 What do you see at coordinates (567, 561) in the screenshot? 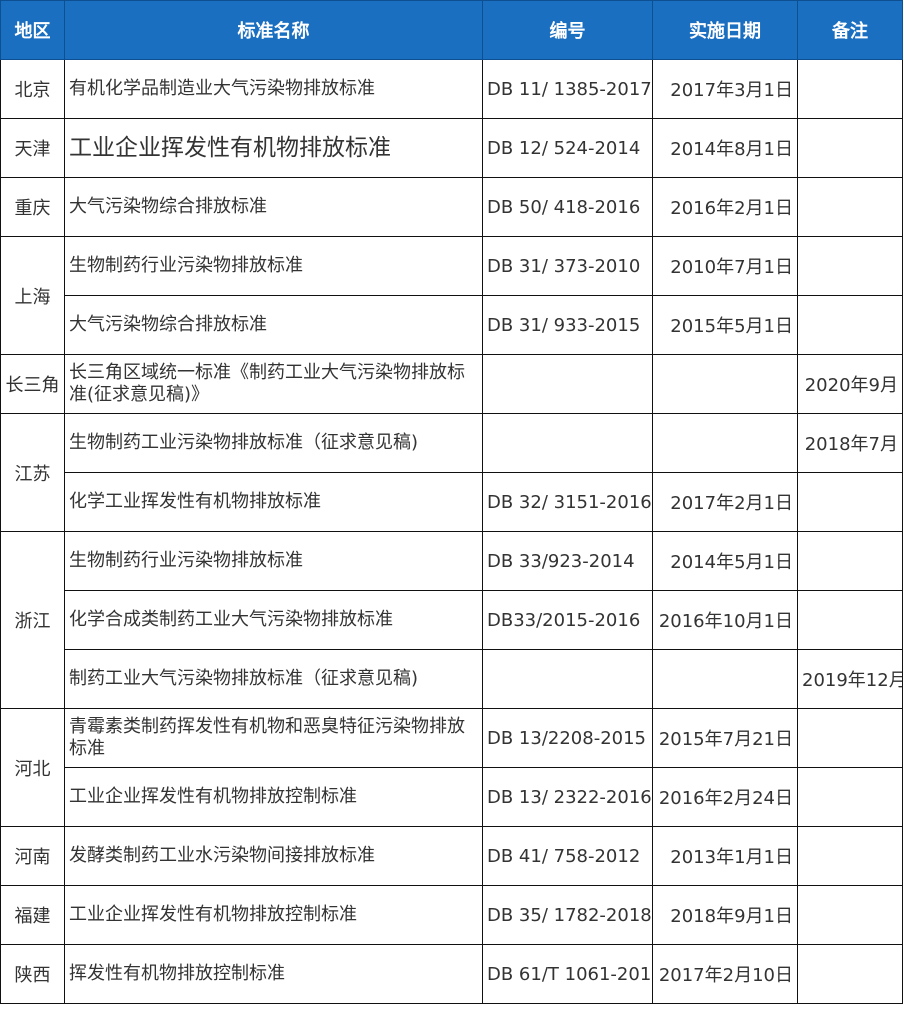
I see `standard-code-cell: DB 33/923-2014` at bounding box center [567, 561].